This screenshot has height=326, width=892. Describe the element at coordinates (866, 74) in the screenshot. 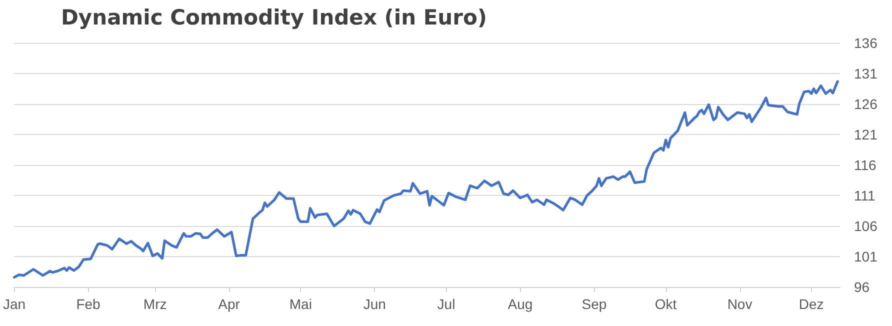

I see `y-tick-label: 131` at that location.